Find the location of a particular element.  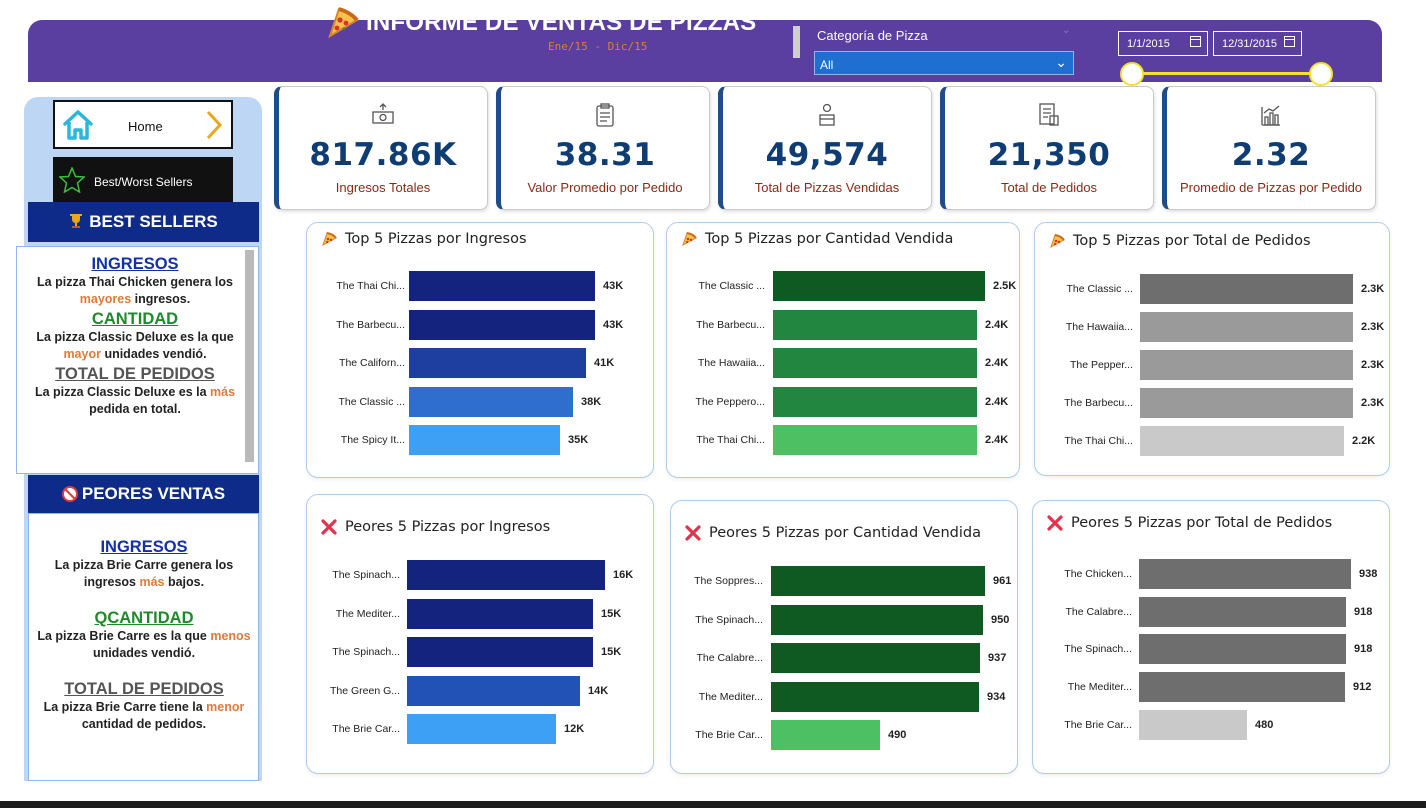

trophy-icon is located at coordinates (76, 221).